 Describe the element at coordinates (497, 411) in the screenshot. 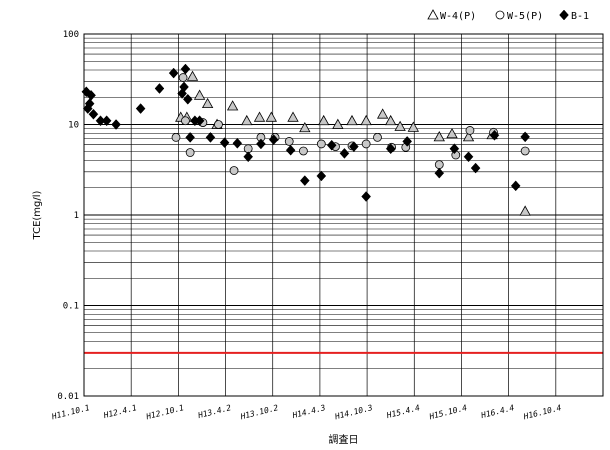

I see `x-tick-label: H16.4.4` at that location.